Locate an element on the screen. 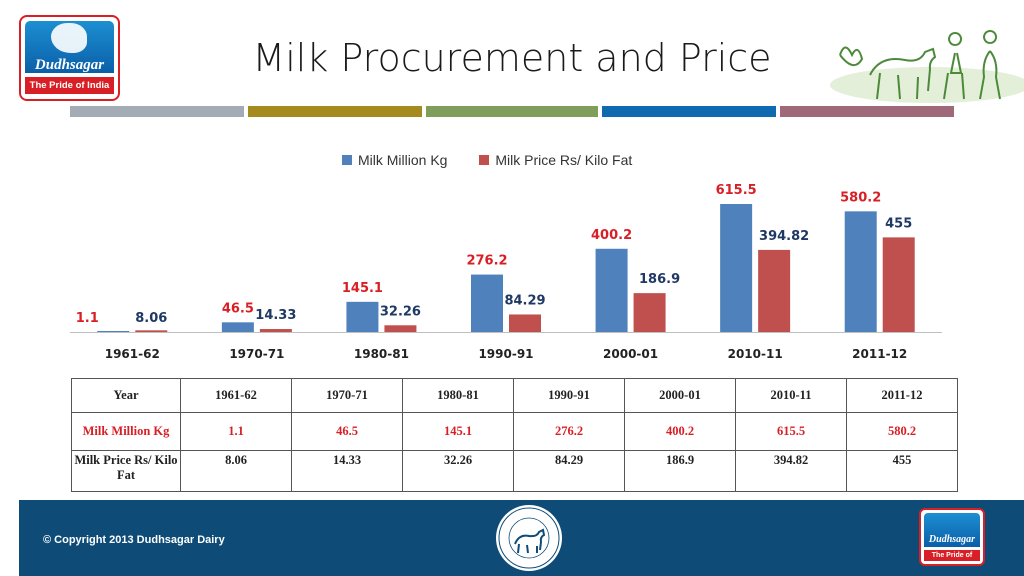  band-blue is located at coordinates (689, 111).